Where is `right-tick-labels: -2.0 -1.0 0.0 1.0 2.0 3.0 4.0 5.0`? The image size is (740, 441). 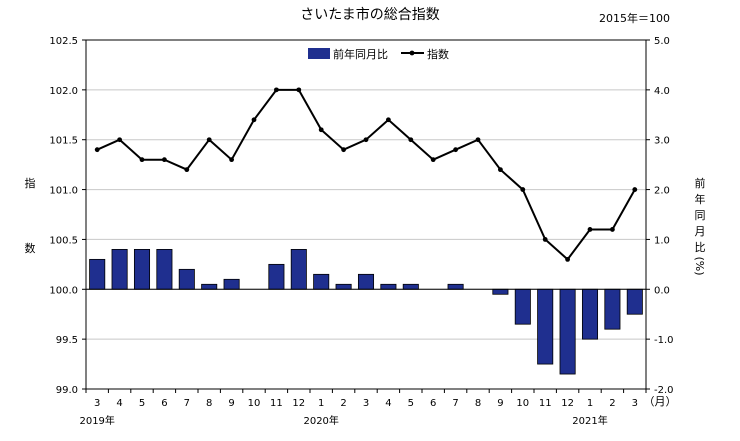 right-tick-labels: -2.0 -1.0 0.0 1.0 2.0 3.0 4.0 5.0 is located at coordinates (660, 216).